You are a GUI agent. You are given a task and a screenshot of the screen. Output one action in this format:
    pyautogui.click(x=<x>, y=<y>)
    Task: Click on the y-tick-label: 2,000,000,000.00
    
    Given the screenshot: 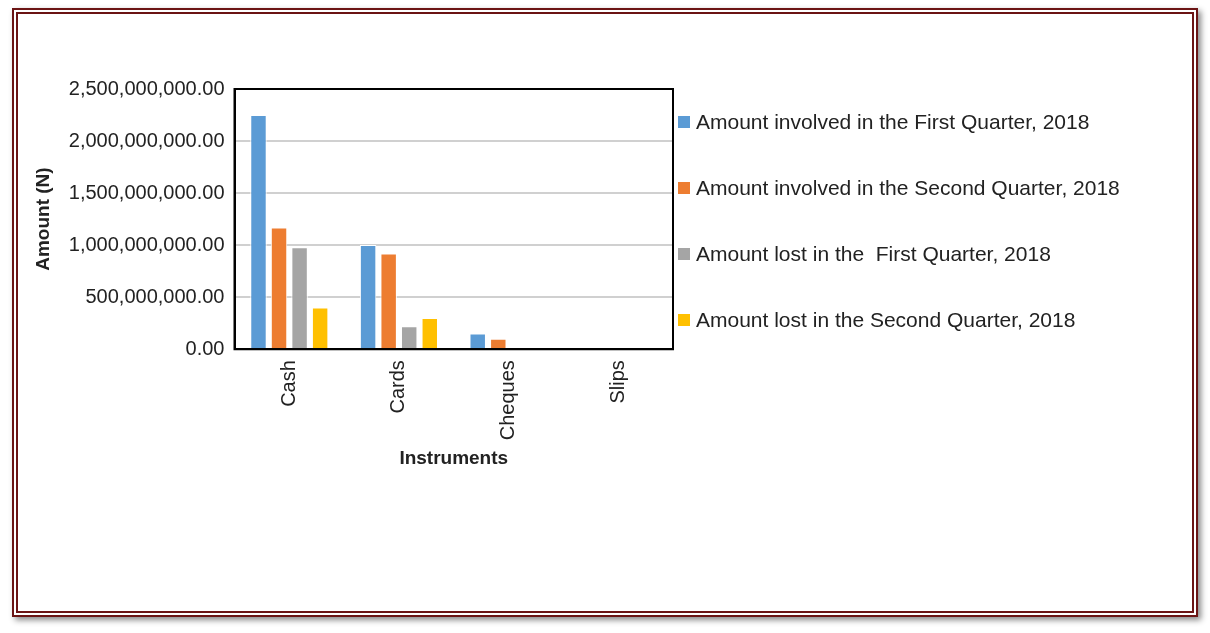 What is the action you would take?
    pyautogui.click(x=146, y=139)
    